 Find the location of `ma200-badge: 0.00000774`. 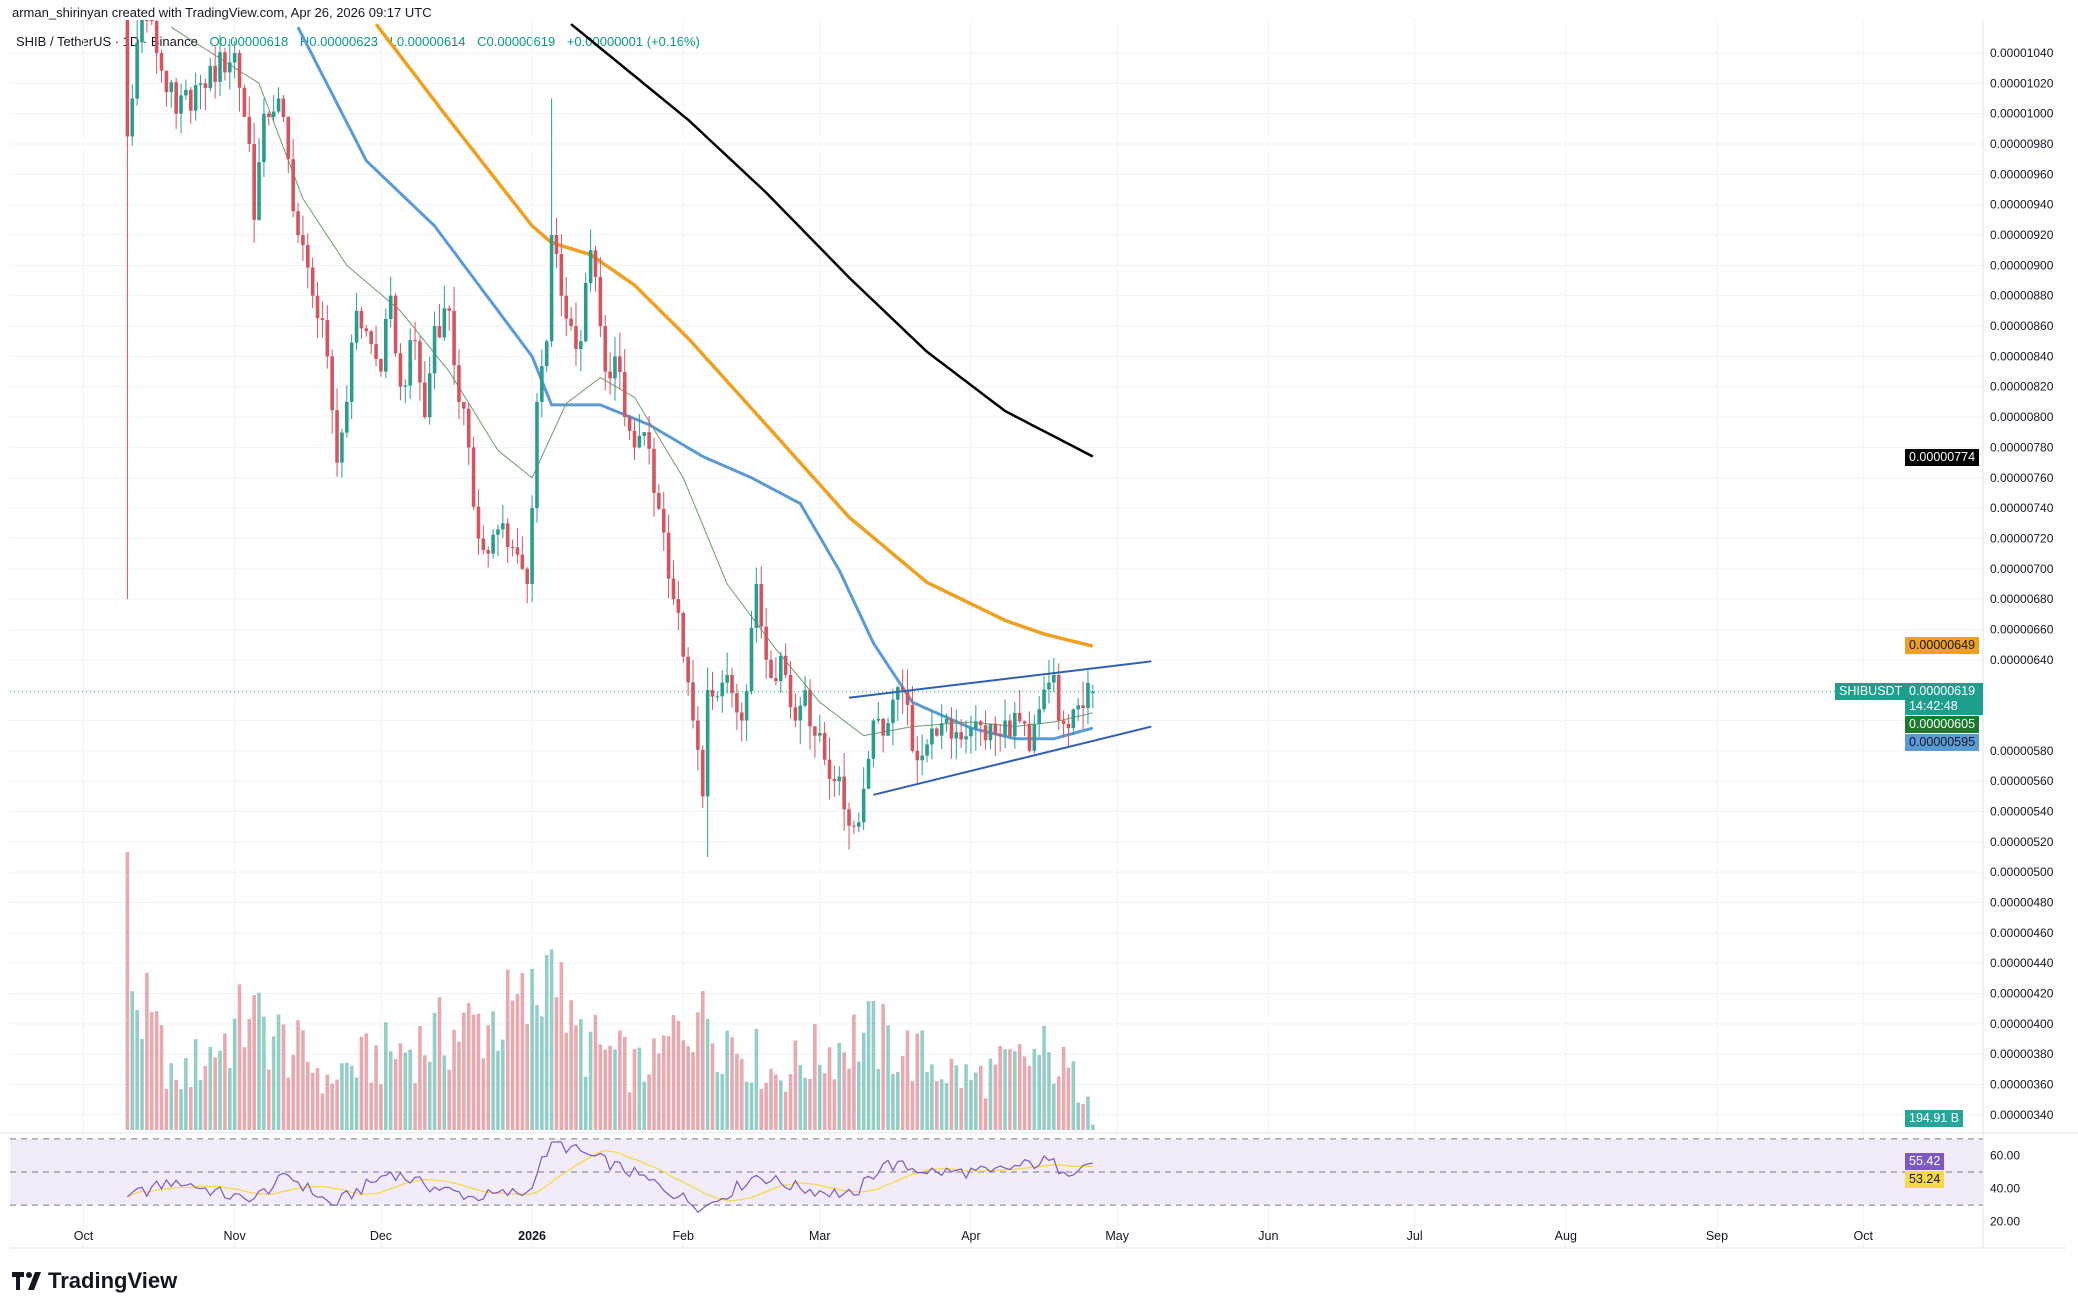

ma200-badge: 0.00000774 is located at coordinates (1942, 457).